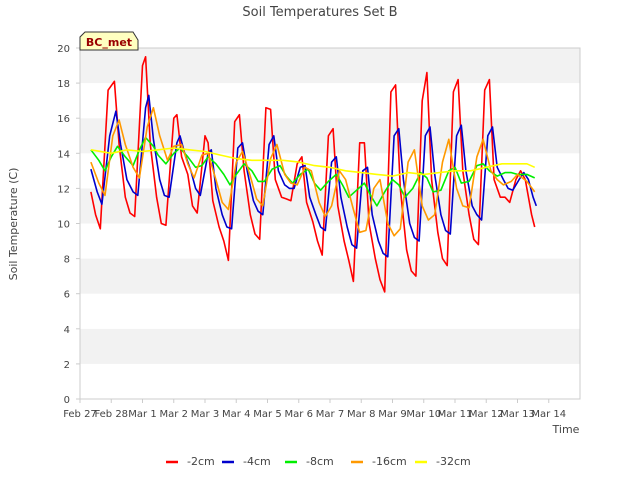 The width and height of the screenshot is (640, 480). Describe the element at coordinates (13, 224) in the screenshot. I see `y-axis-label: Soil Temperature (C)` at that location.